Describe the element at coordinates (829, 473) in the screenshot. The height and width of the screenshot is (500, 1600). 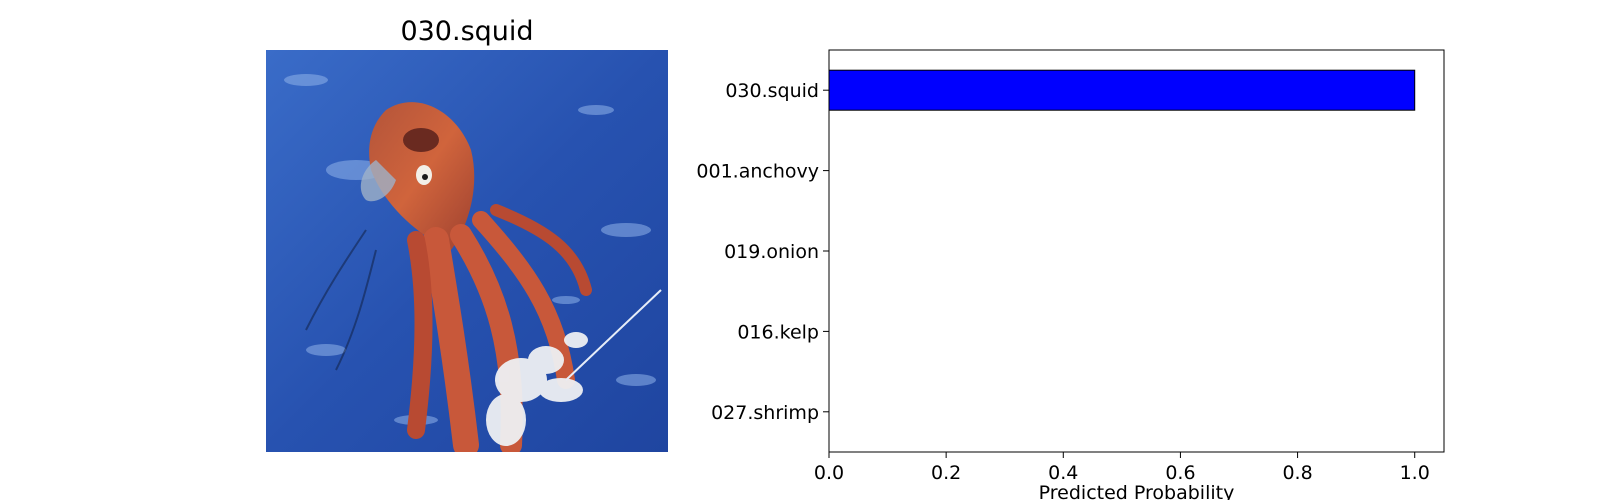
I see `x-tick-label: 0.0` at that location.